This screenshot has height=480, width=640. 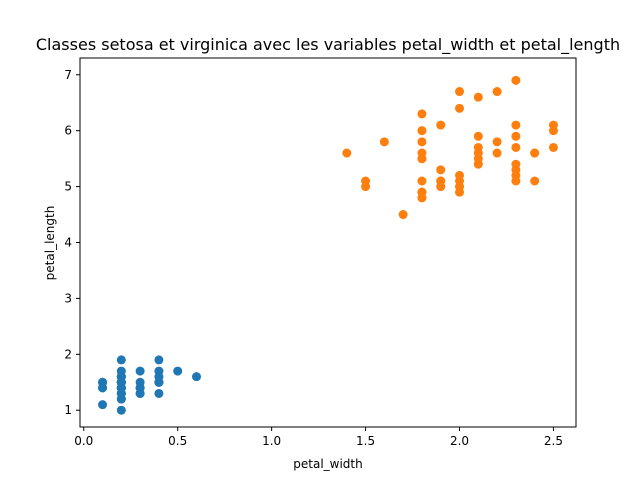 I want to click on y-tick-label: 4, so click(x=68, y=243).